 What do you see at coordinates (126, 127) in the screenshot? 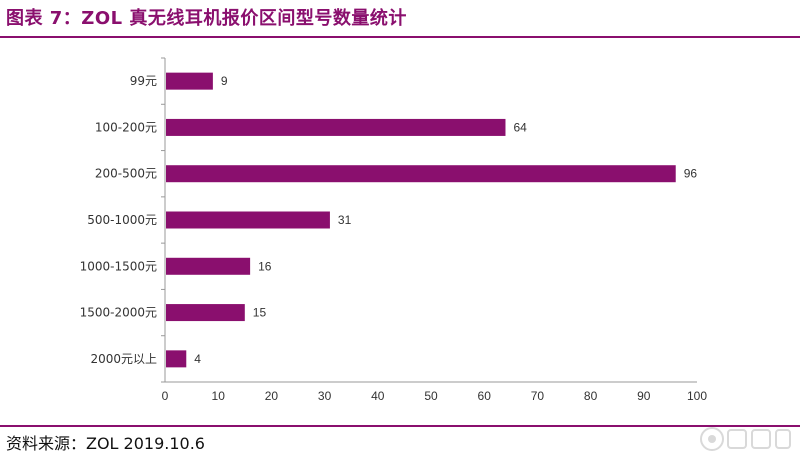
I see `category-label: 100-200元` at bounding box center [126, 127].